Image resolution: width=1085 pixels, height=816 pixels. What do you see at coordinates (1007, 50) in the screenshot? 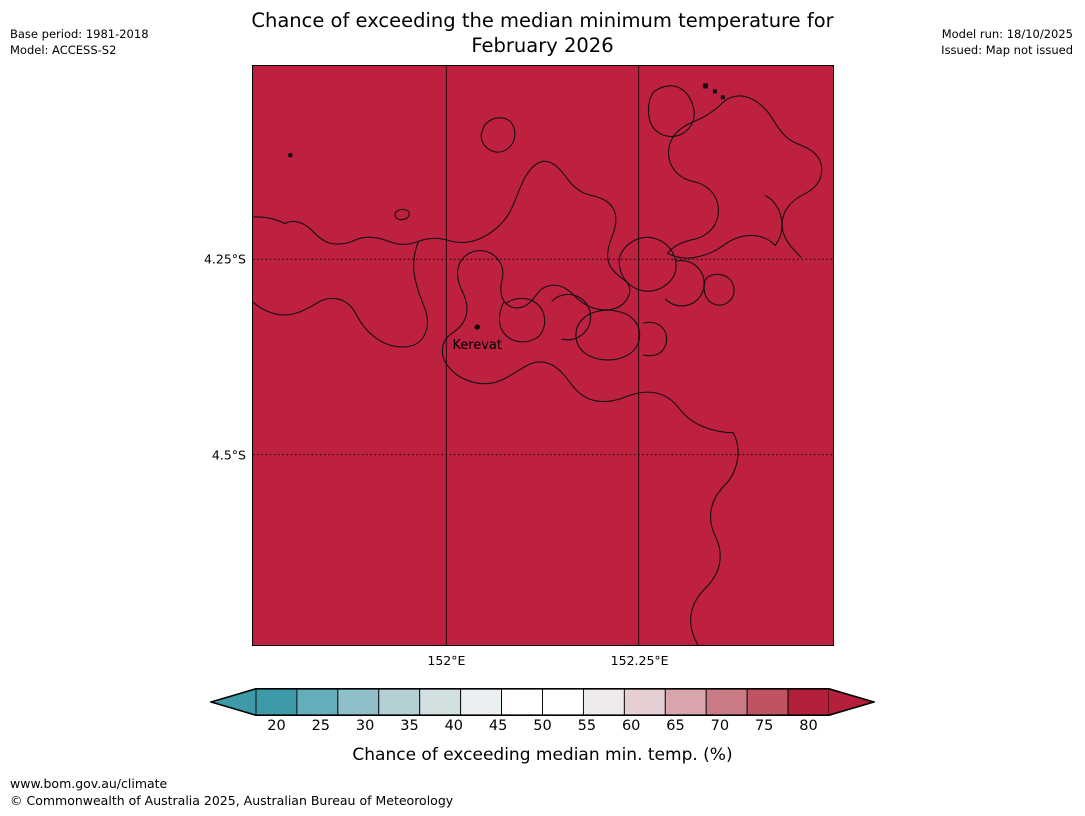
I see `issued-text: Issued: Map not issued` at bounding box center [1007, 50].